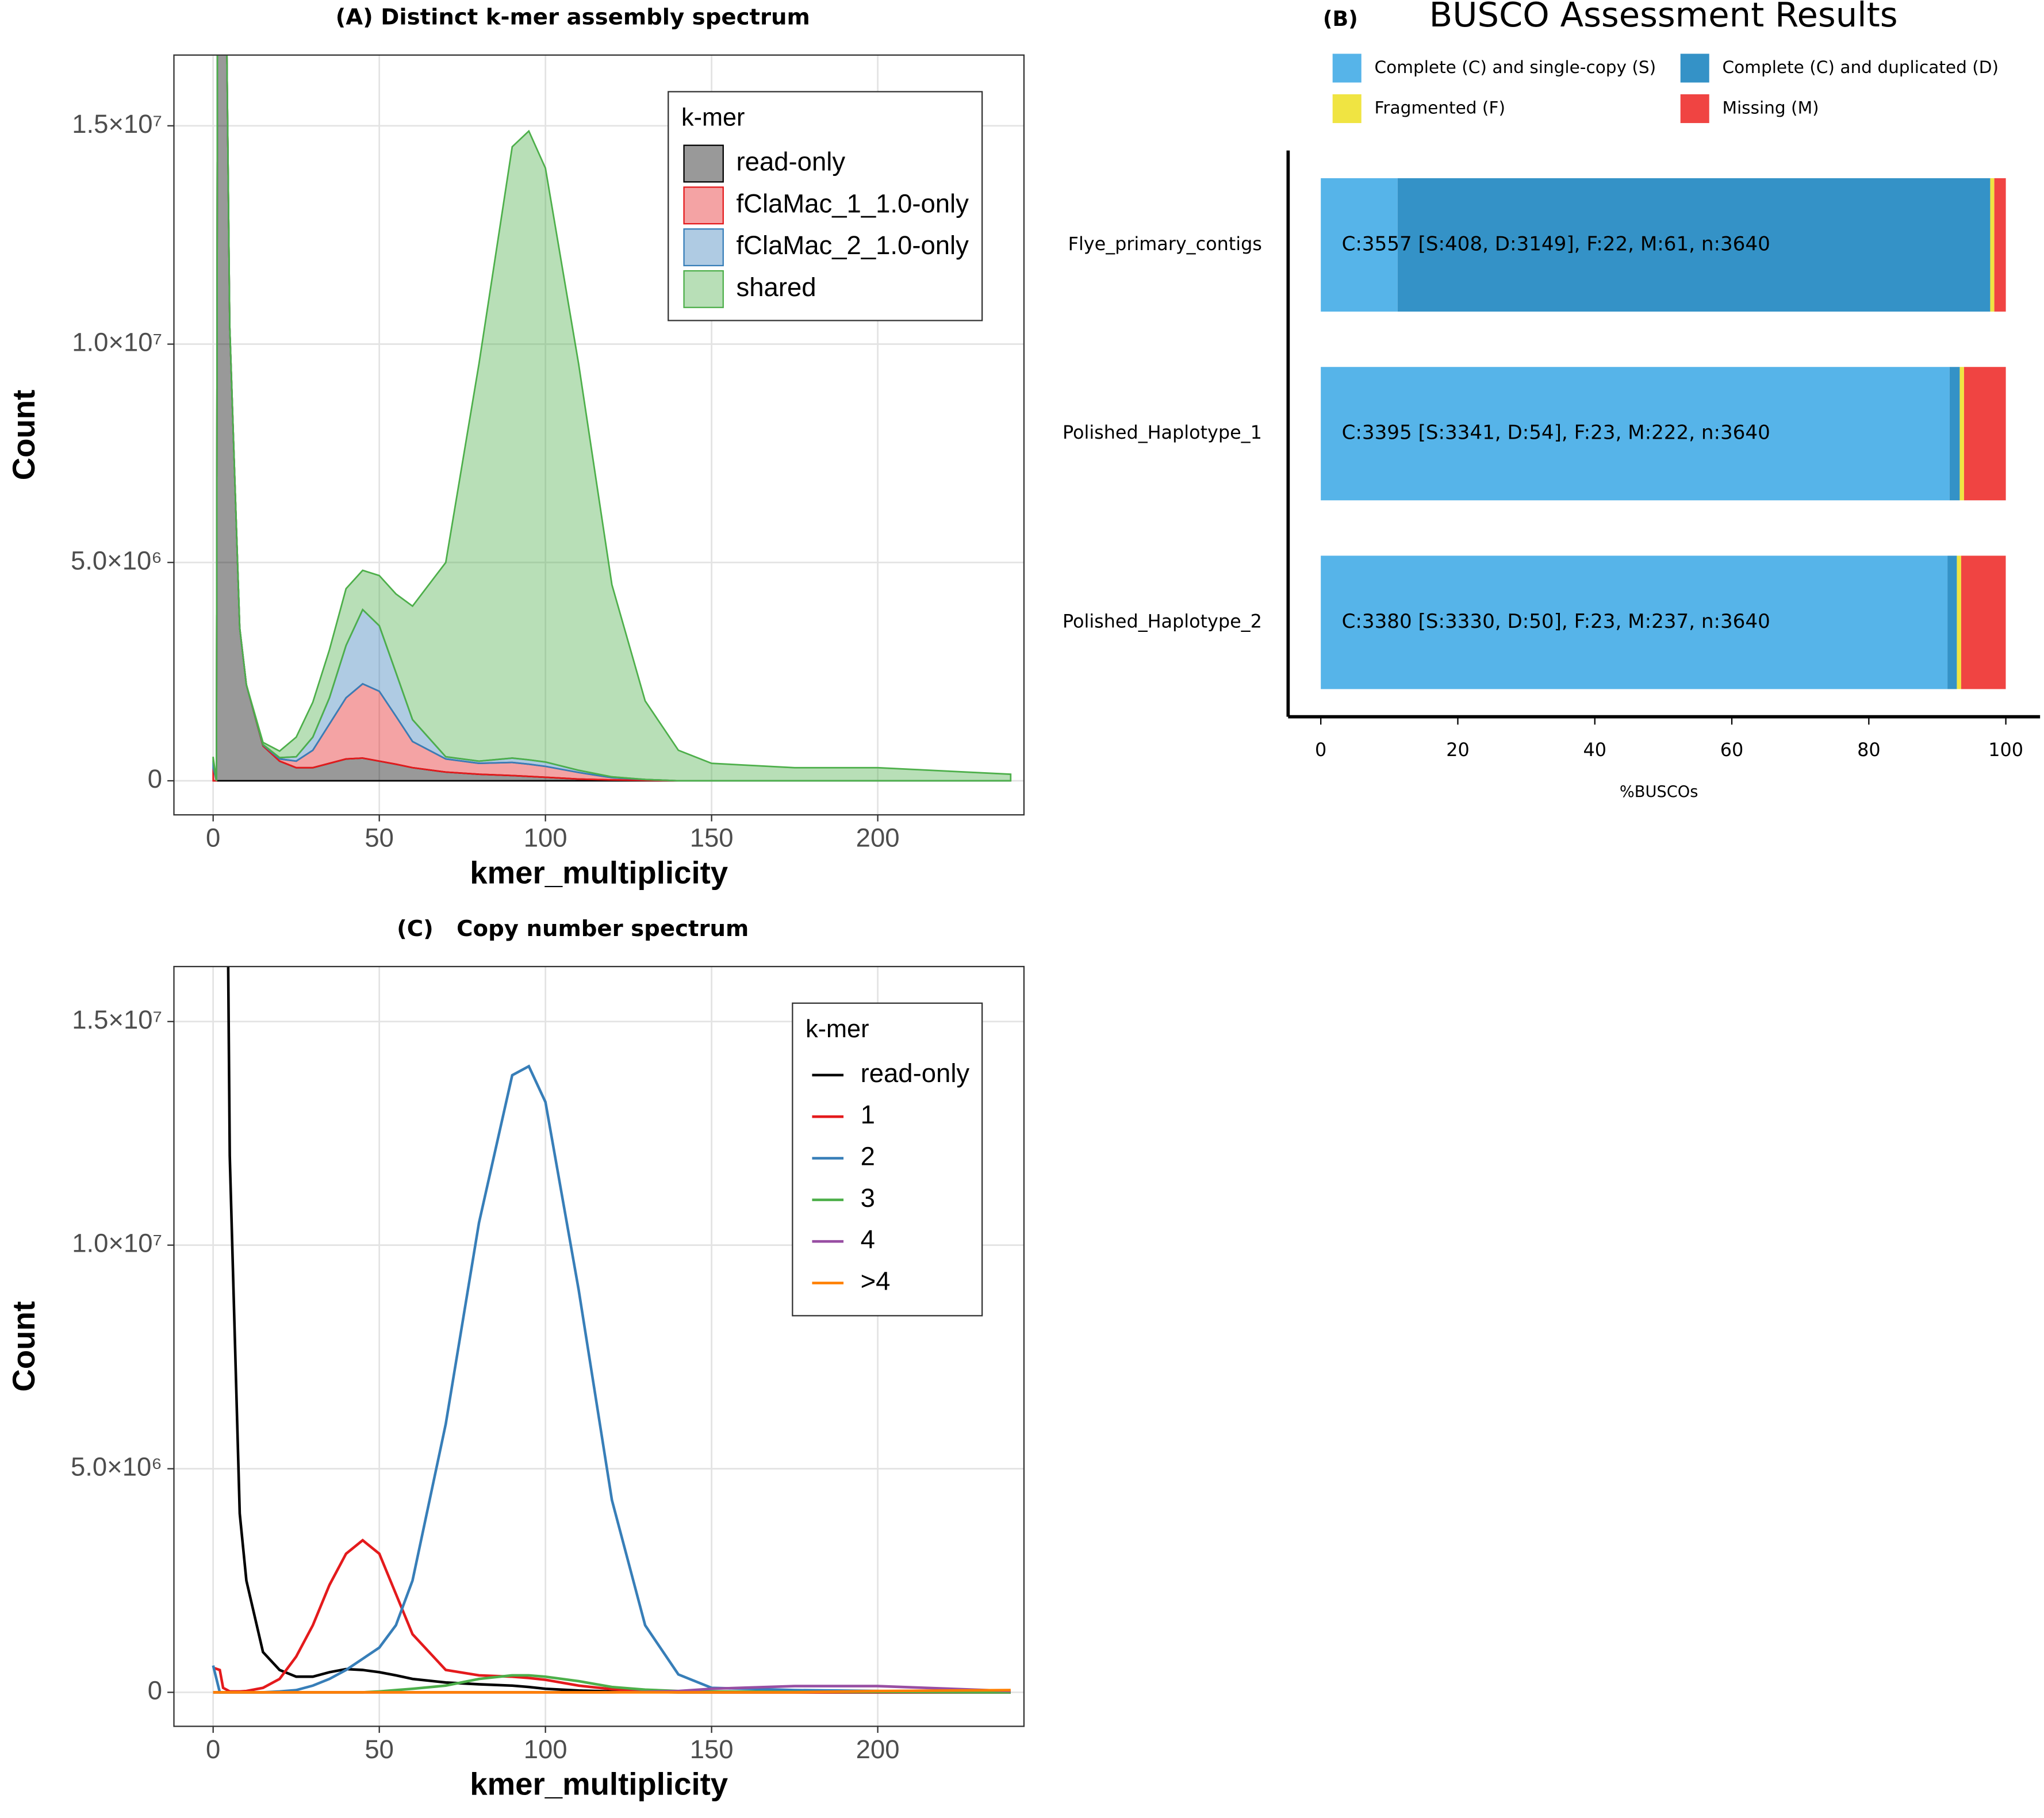 This screenshot has height=1818, width=2044. What do you see at coordinates (868, 1156) in the screenshot?
I see `legend-label: 2` at bounding box center [868, 1156].